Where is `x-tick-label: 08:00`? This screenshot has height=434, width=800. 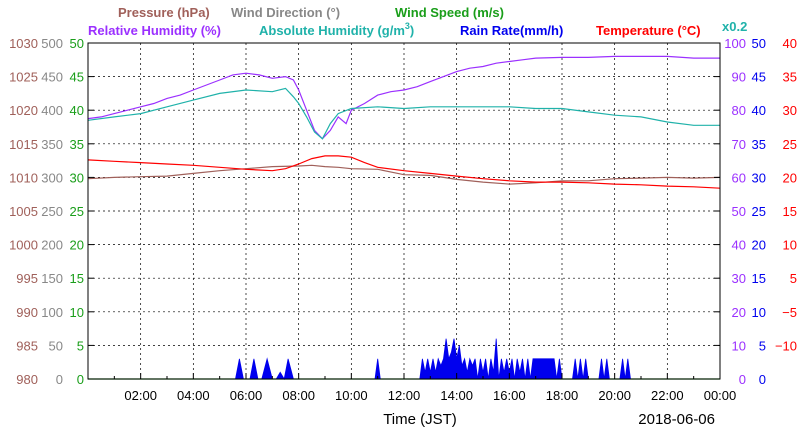
x-tick-label: 08:00 is located at coordinates (298, 395).